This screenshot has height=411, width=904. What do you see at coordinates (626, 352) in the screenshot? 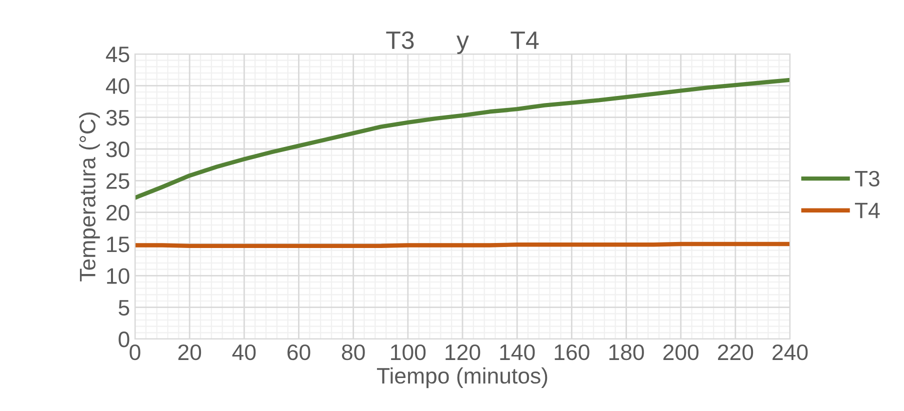
I see `x-tick-label: 180` at bounding box center [626, 352].